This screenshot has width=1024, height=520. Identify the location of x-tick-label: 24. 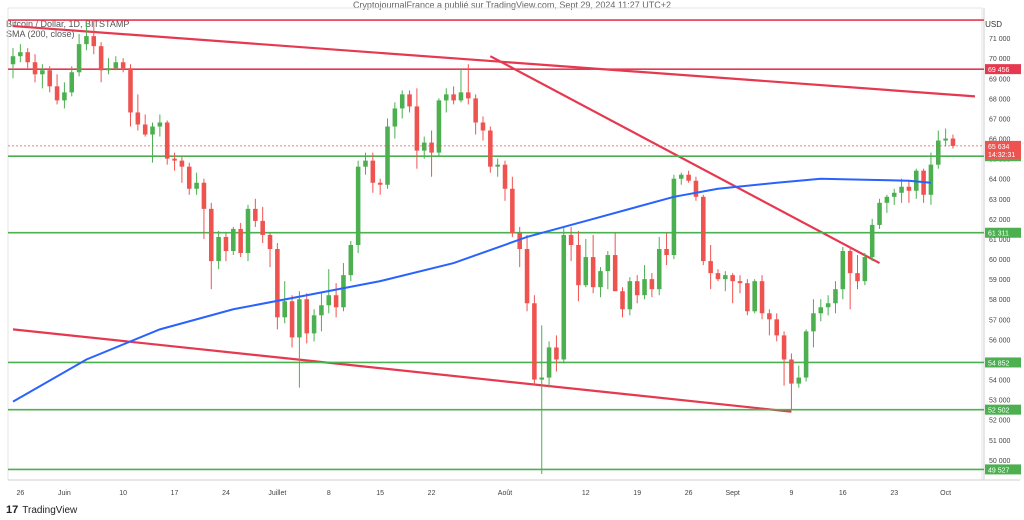
(226, 493).